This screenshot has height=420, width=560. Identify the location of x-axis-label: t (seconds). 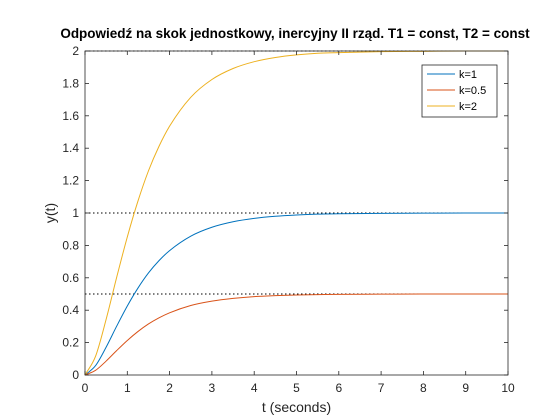
(296, 407).